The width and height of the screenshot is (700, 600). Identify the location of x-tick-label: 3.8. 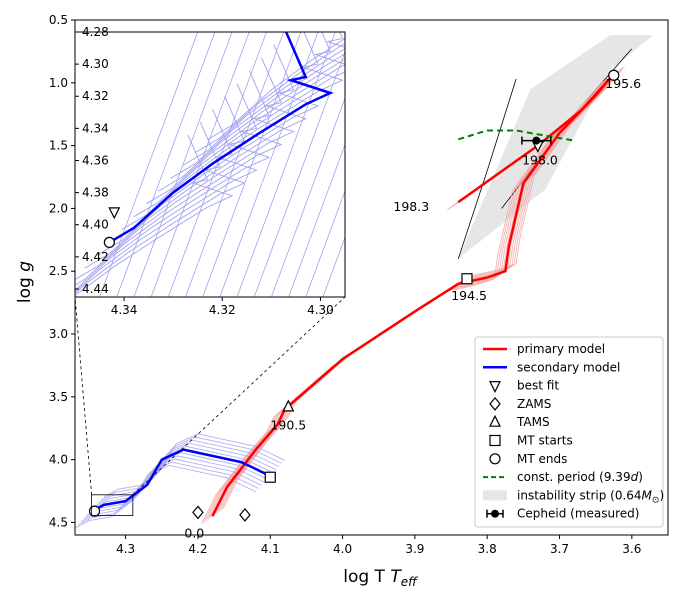
(487, 549).